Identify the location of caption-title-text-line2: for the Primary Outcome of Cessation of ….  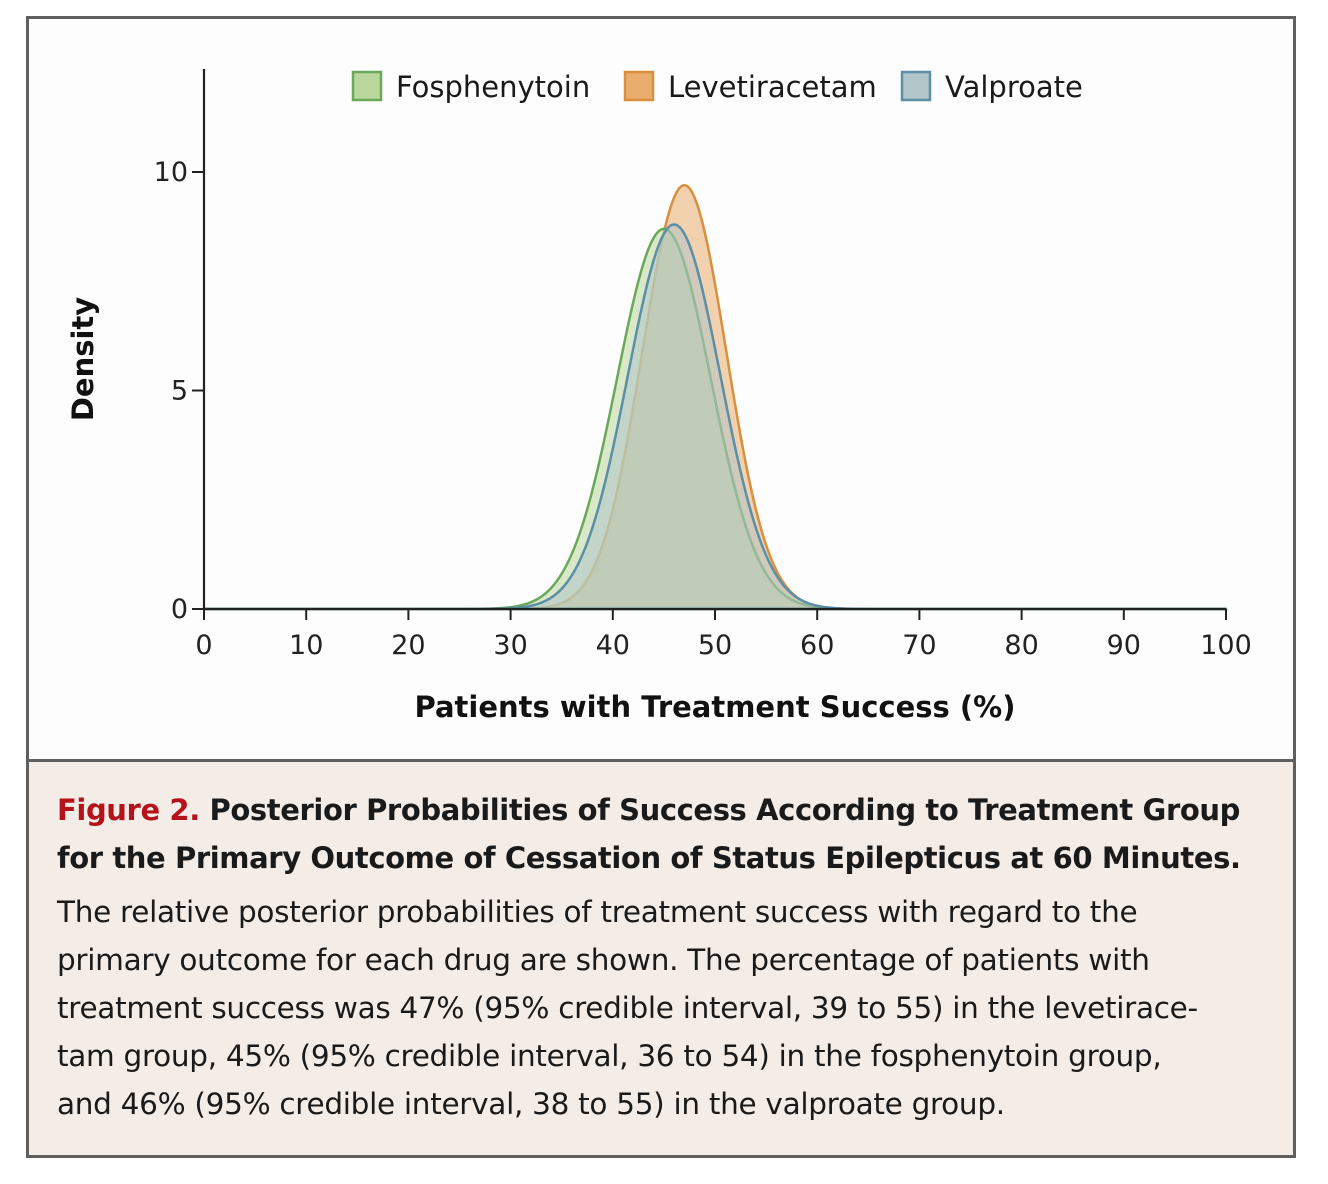
(649, 858).